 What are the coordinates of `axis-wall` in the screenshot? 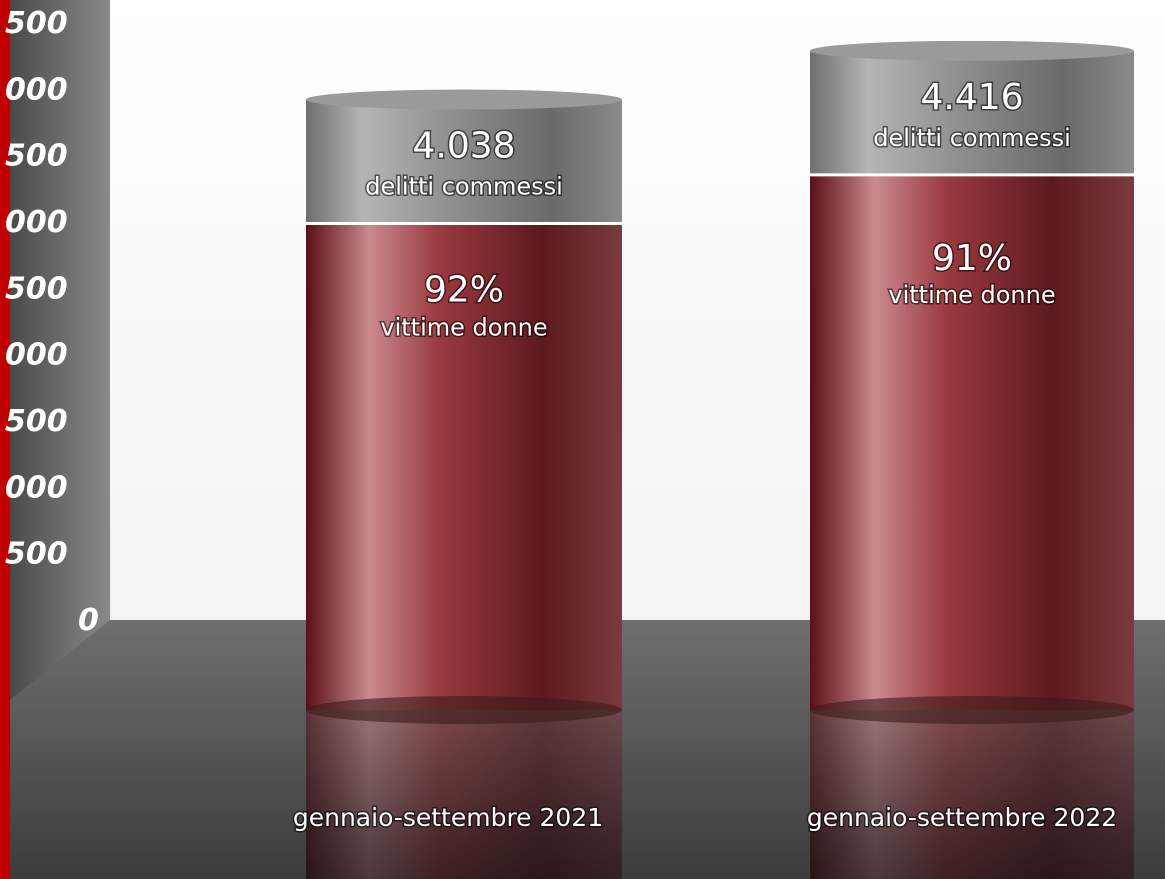 It's located at (60, 350).